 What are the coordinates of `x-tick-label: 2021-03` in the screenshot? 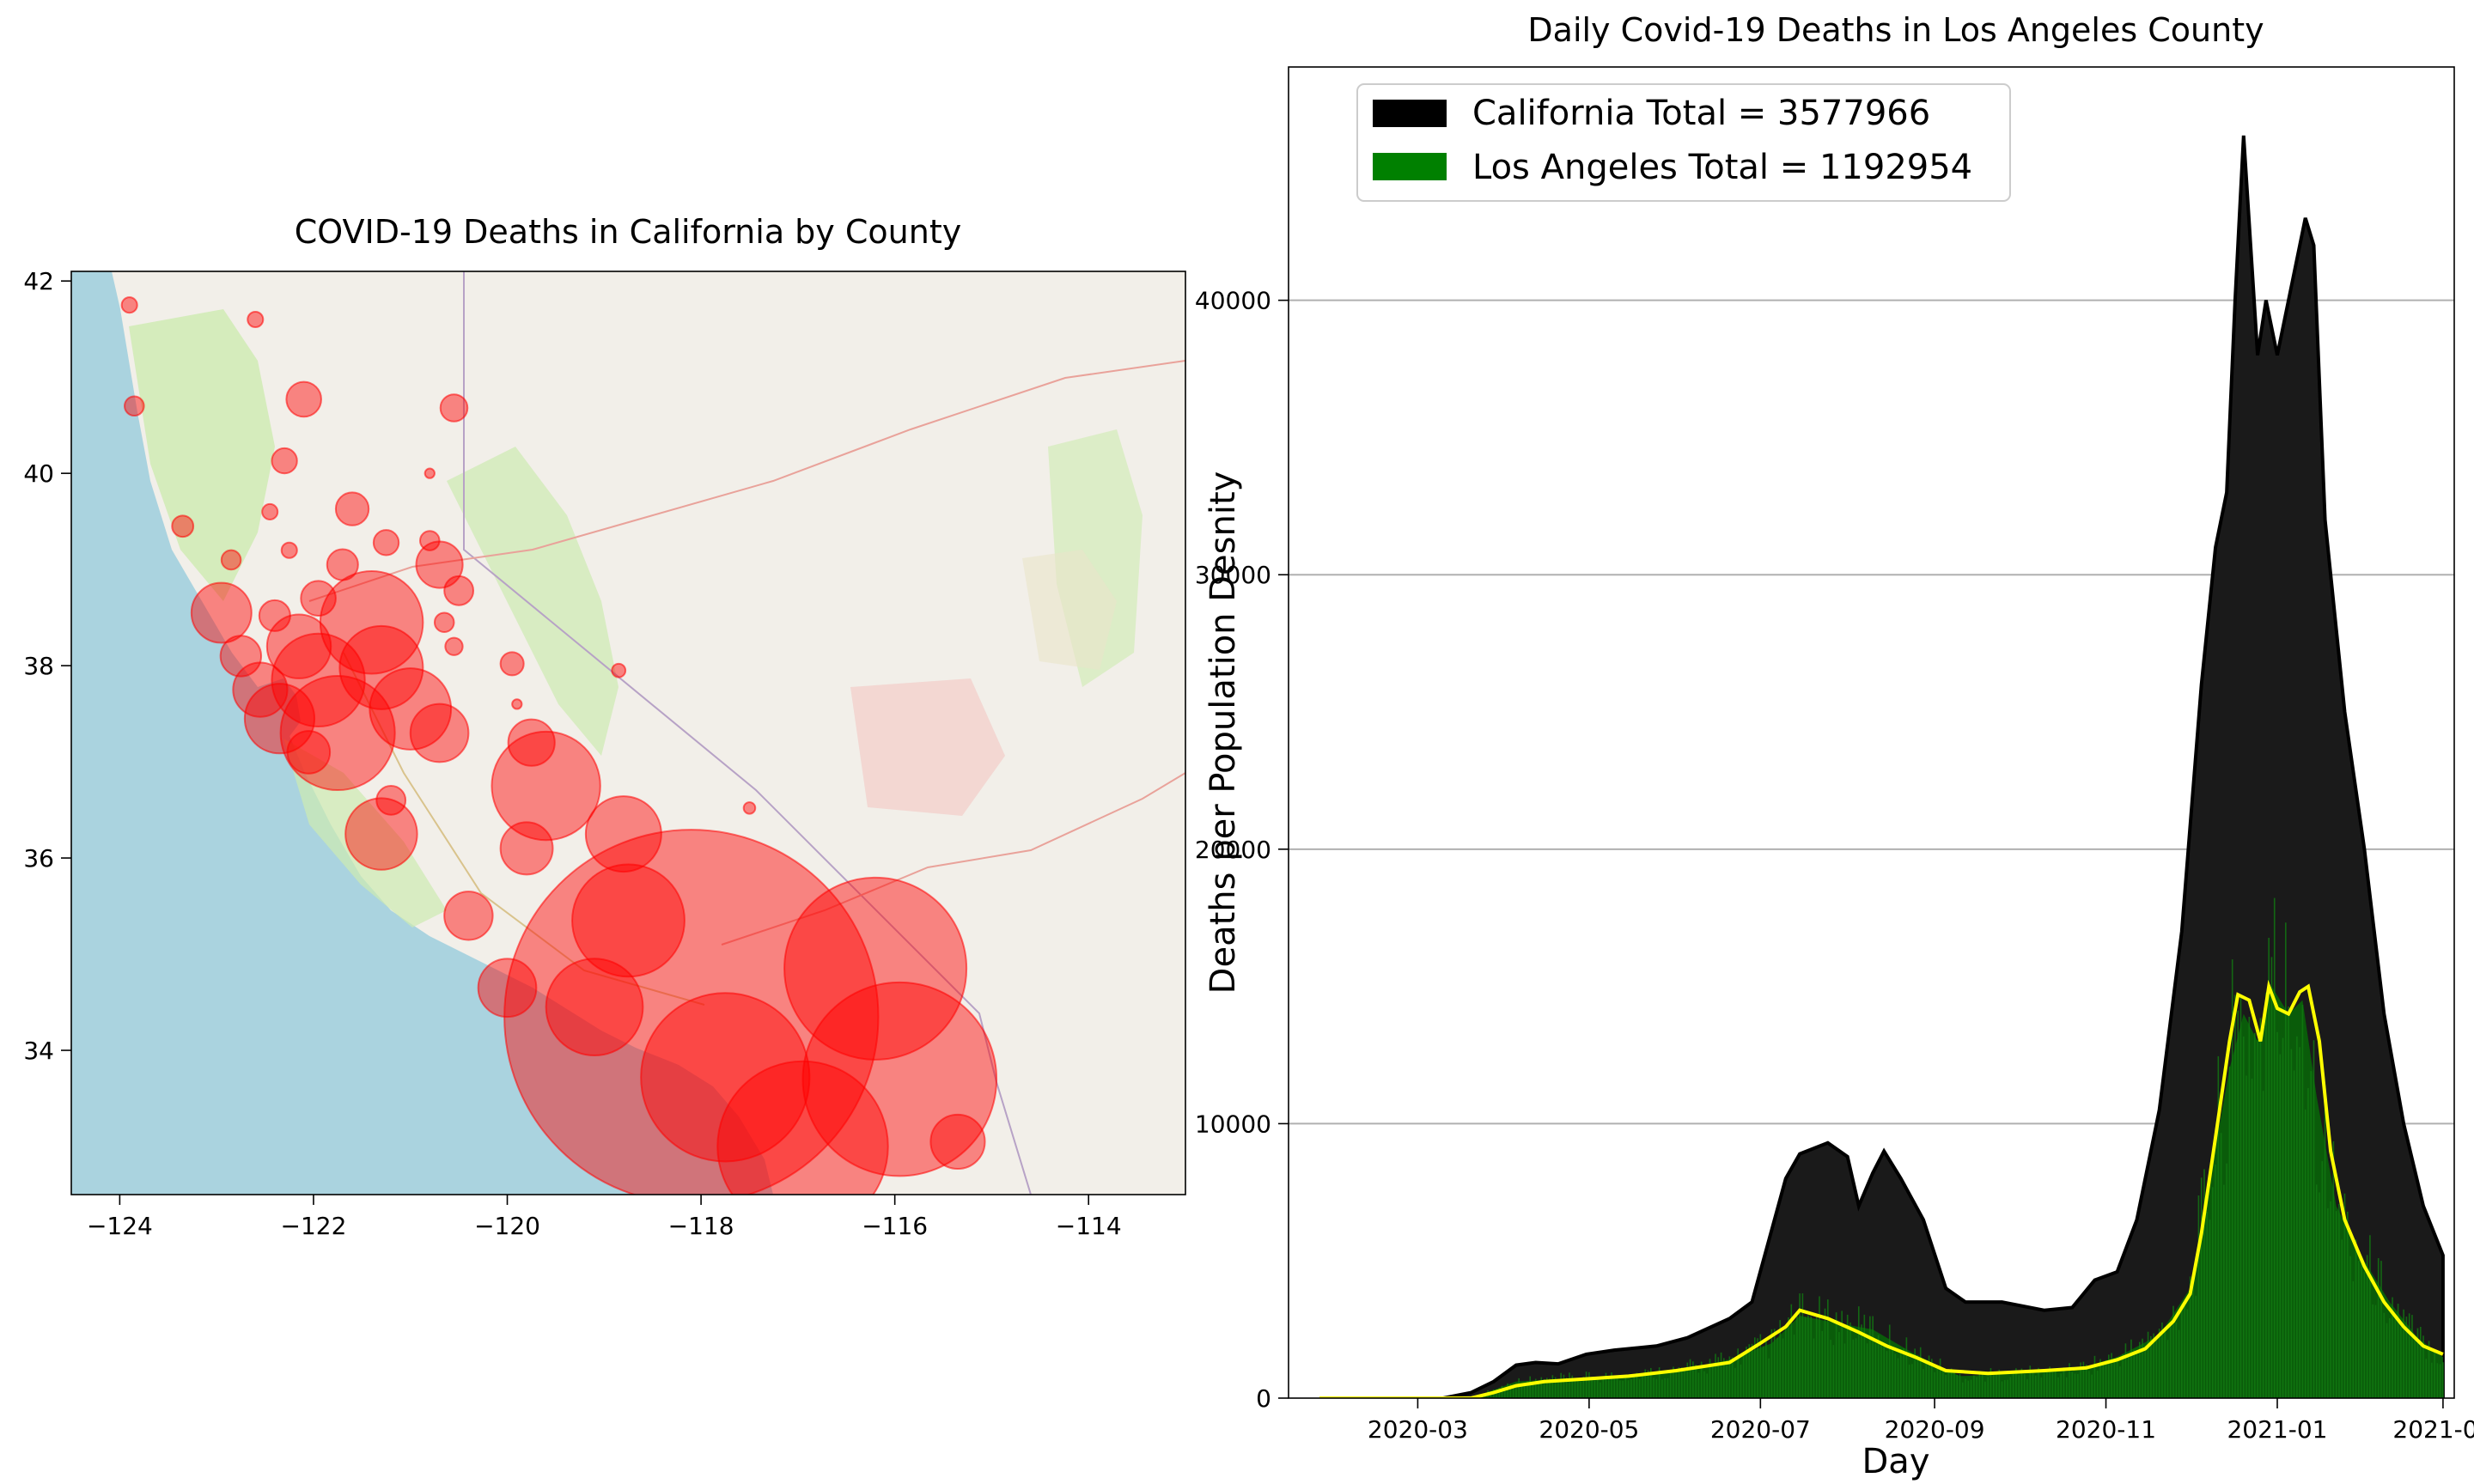 It's located at (2433, 1430).